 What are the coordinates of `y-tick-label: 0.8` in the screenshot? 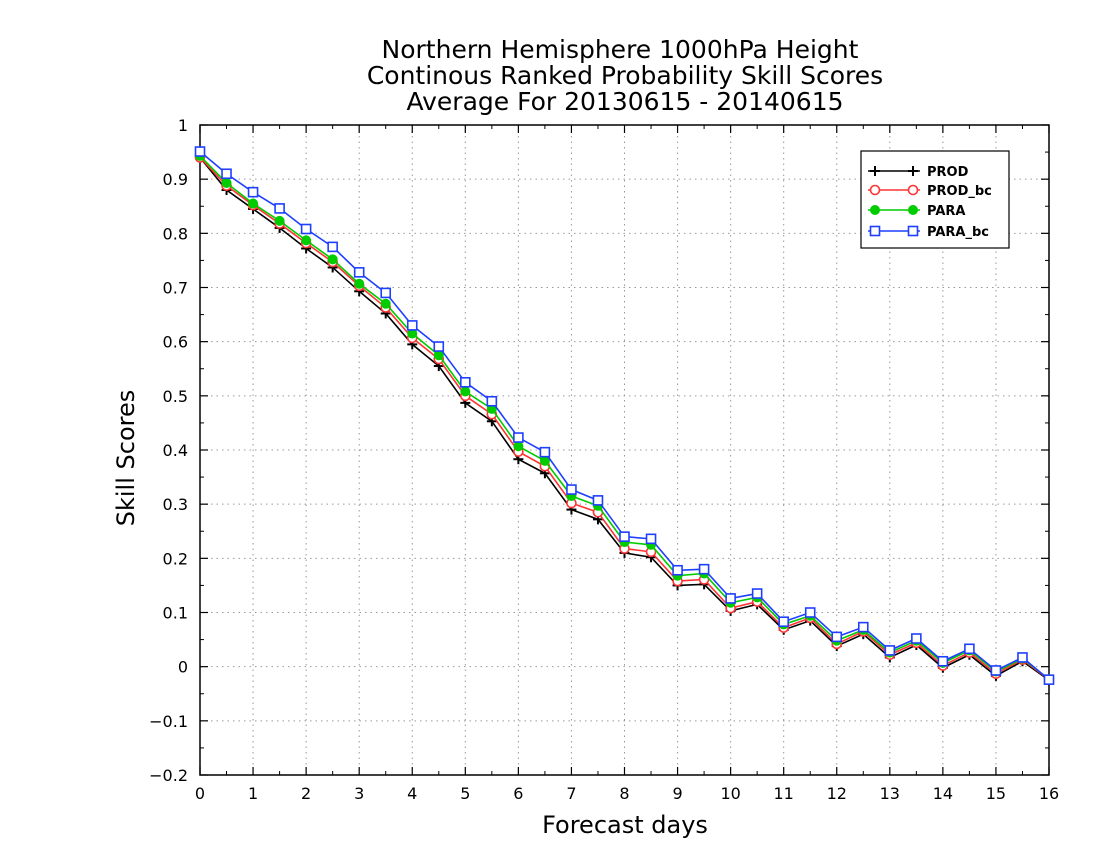 It's located at (175, 233).